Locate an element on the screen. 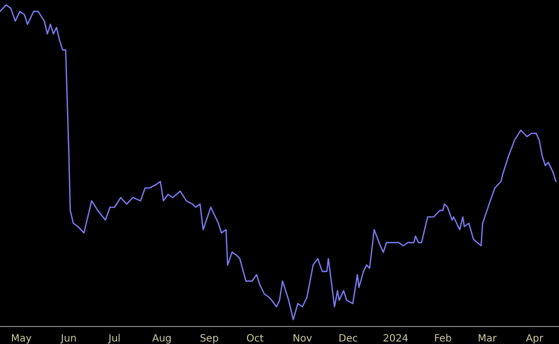 This screenshot has height=344, width=559. x-tick-label: Oct is located at coordinates (255, 339).